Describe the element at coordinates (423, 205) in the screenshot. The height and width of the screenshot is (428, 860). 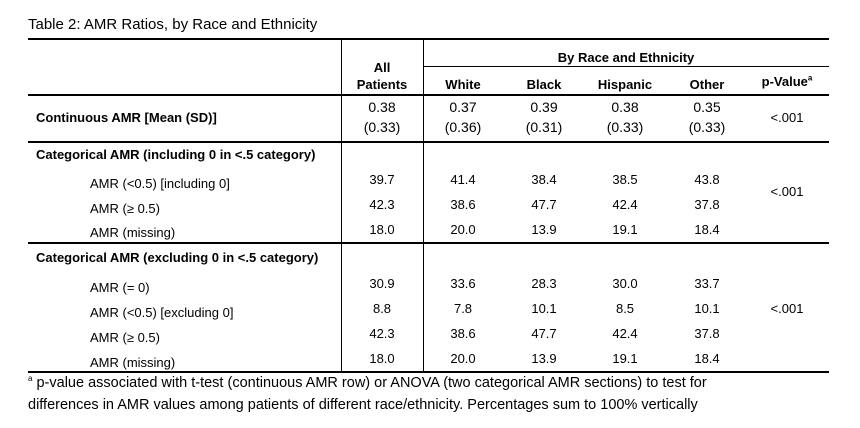
I see `vertical-rule-right` at that location.